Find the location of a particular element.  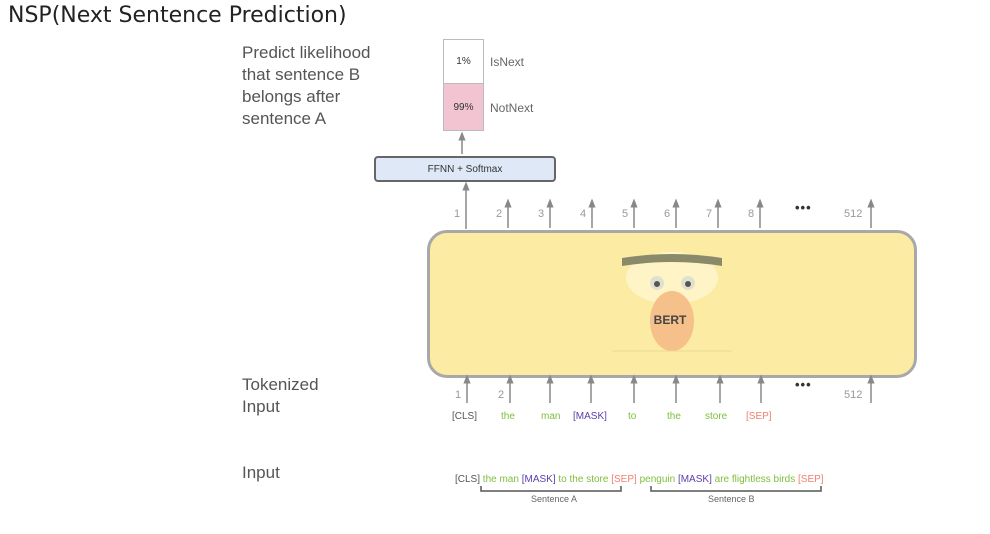

output-position-number: 3 is located at coordinates (541, 214).